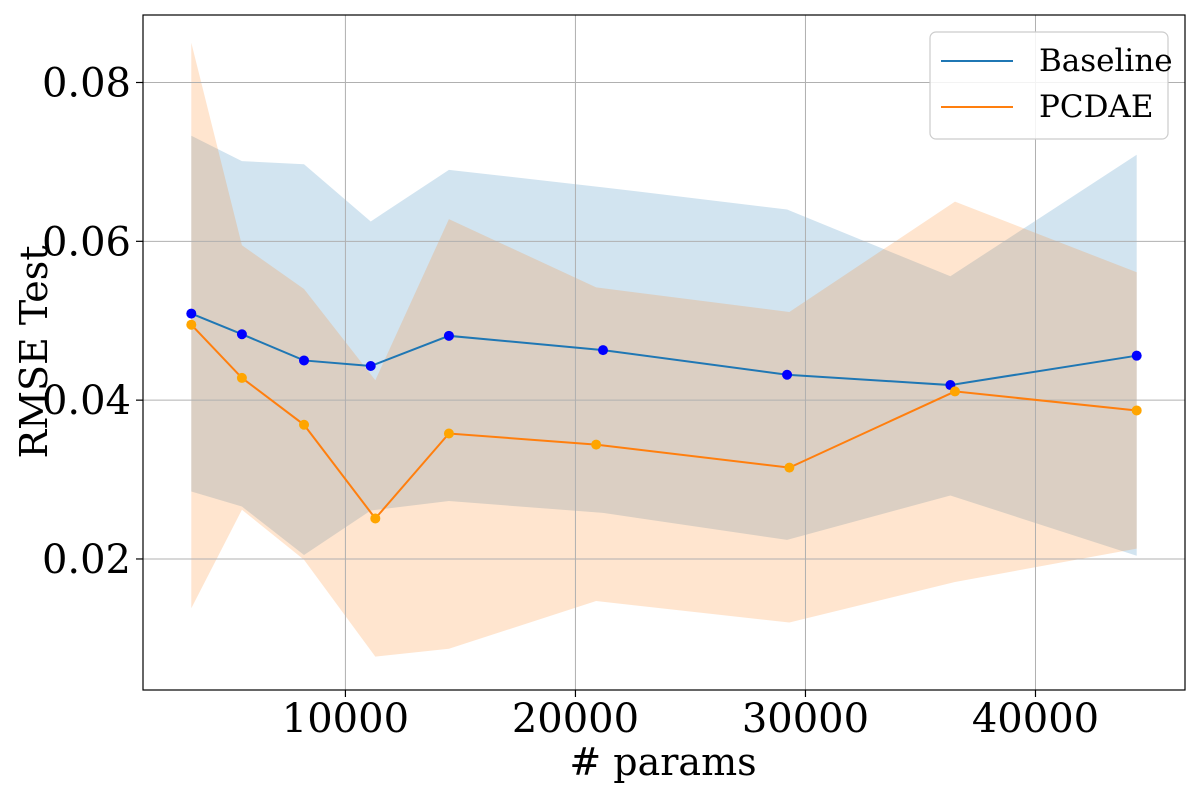 Image resolution: width=1200 pixels, height=800 pixels. I want to click on y-tick-label: 0.08, so click(86, 84).